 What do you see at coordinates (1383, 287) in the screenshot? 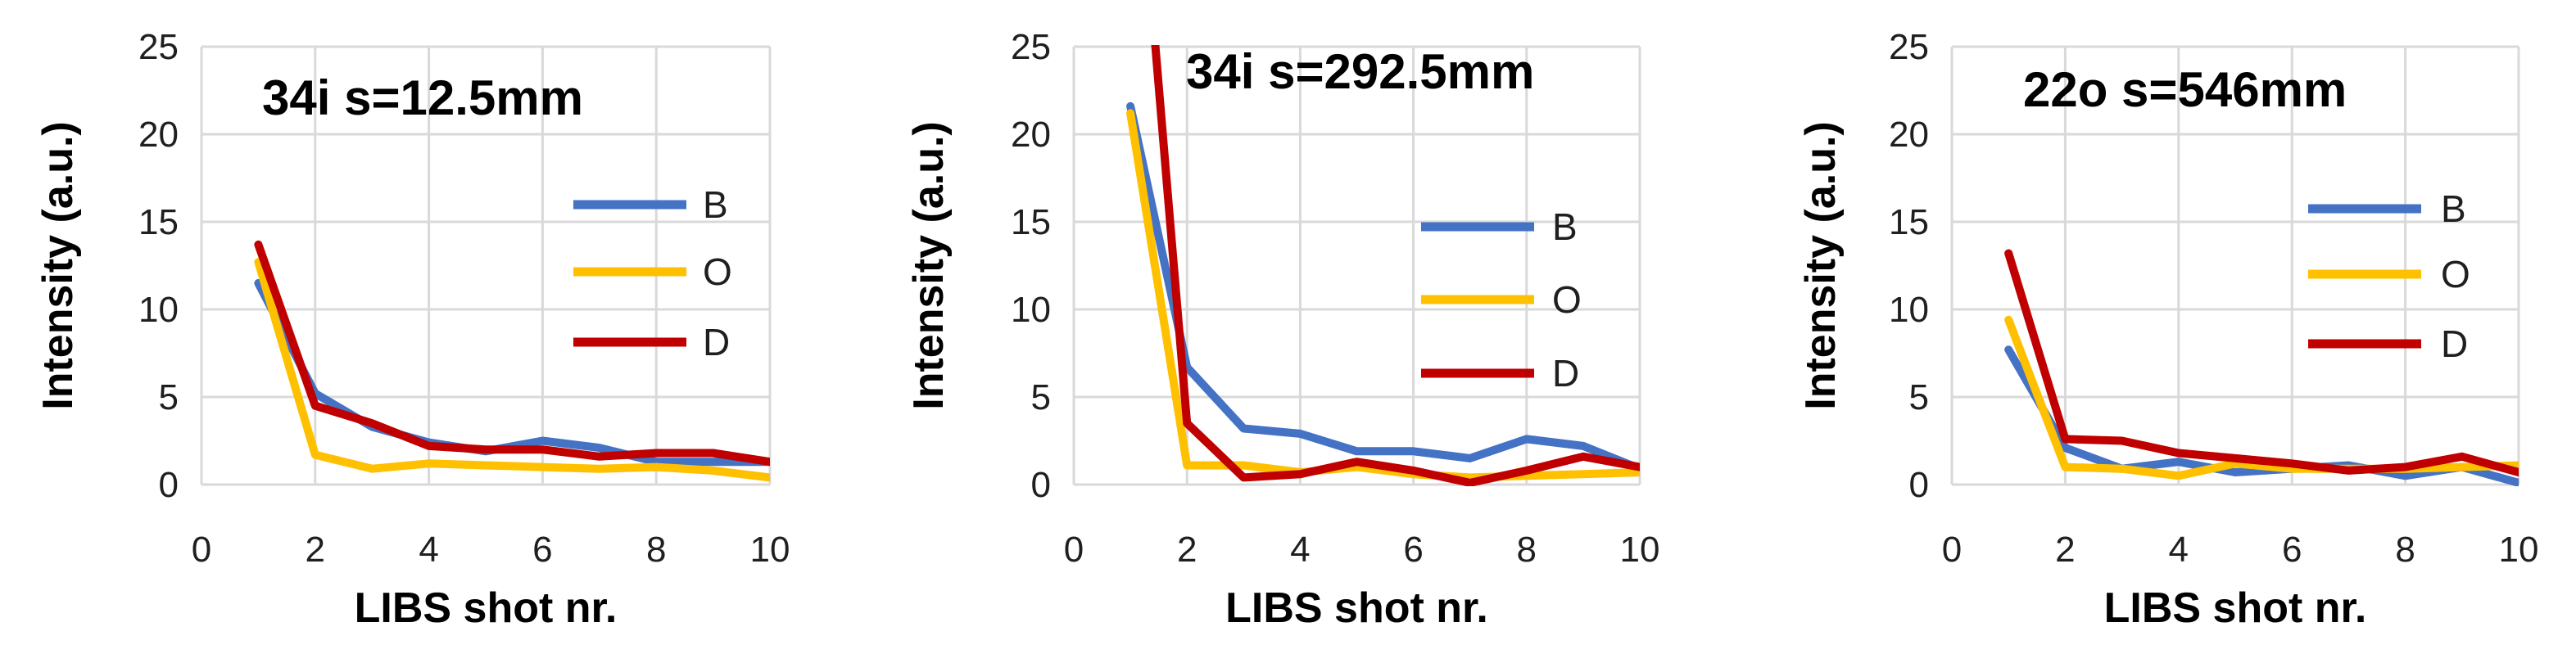
I see `series-line-B` at bounding box center [1383, 287].